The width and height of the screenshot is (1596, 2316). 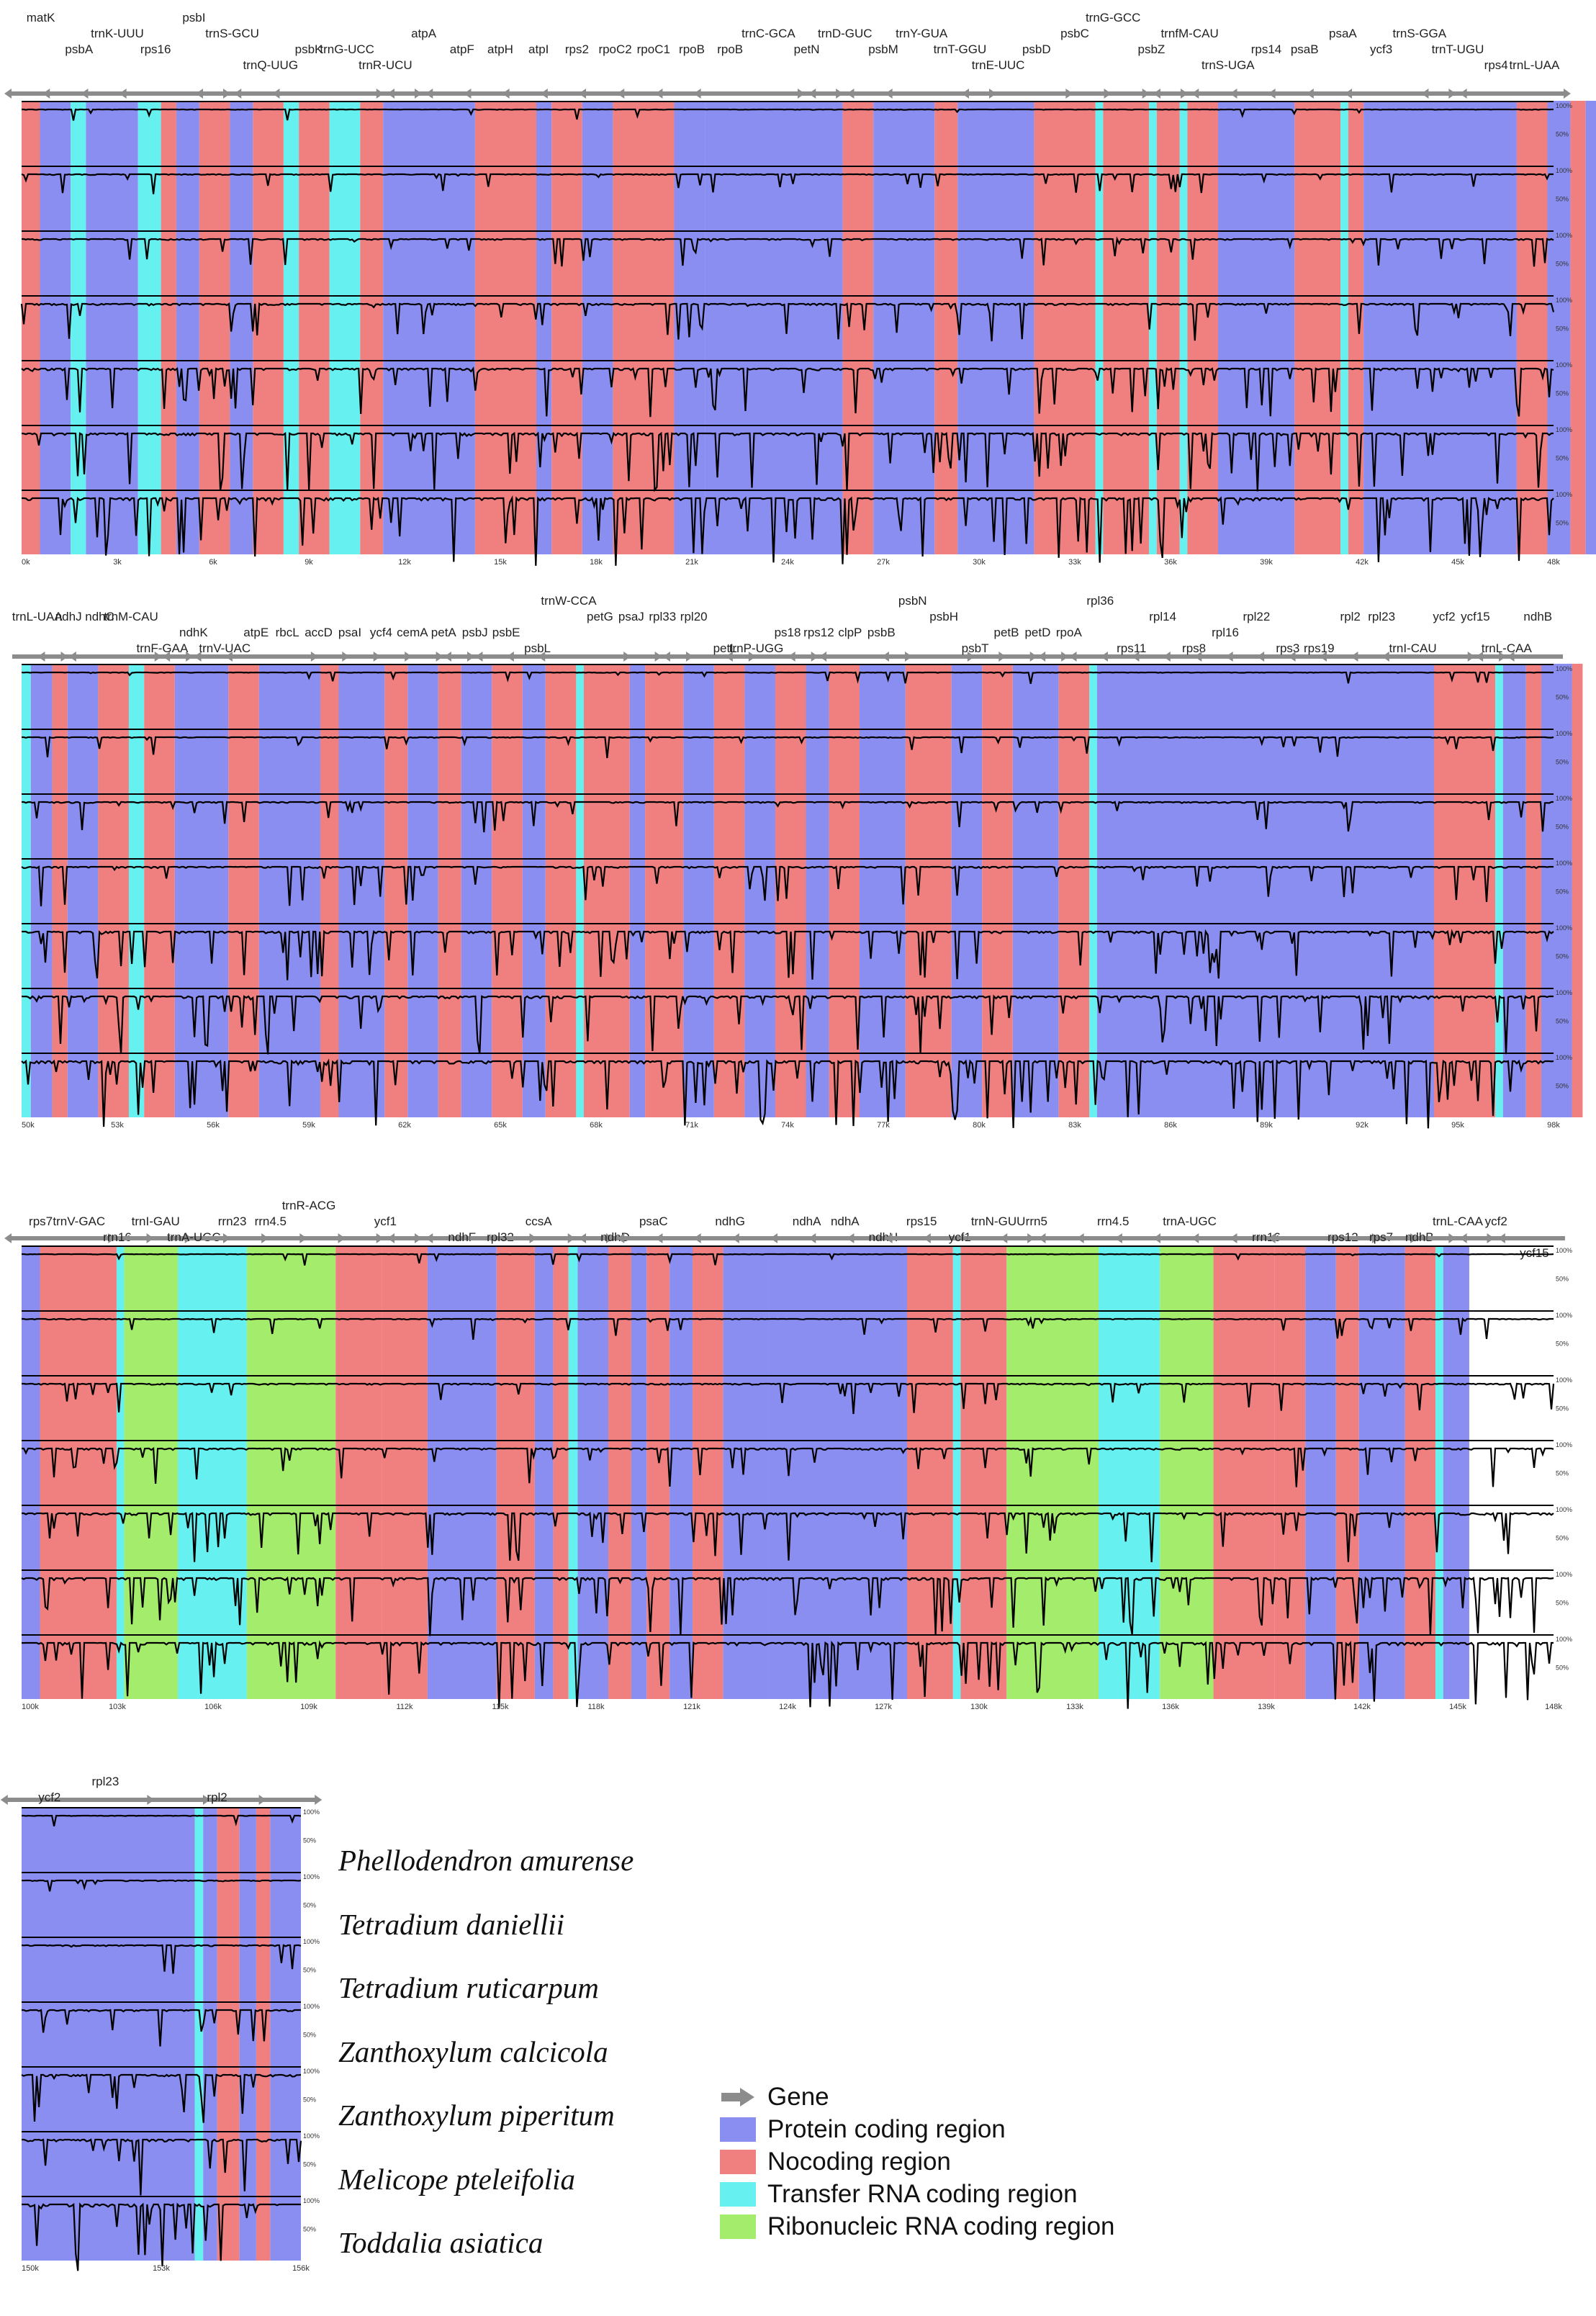 What do you see at coordinates (1074, 562) in the screenshot?
I see `axis-tick-label: 33k` at bounding box center [1074, 562].